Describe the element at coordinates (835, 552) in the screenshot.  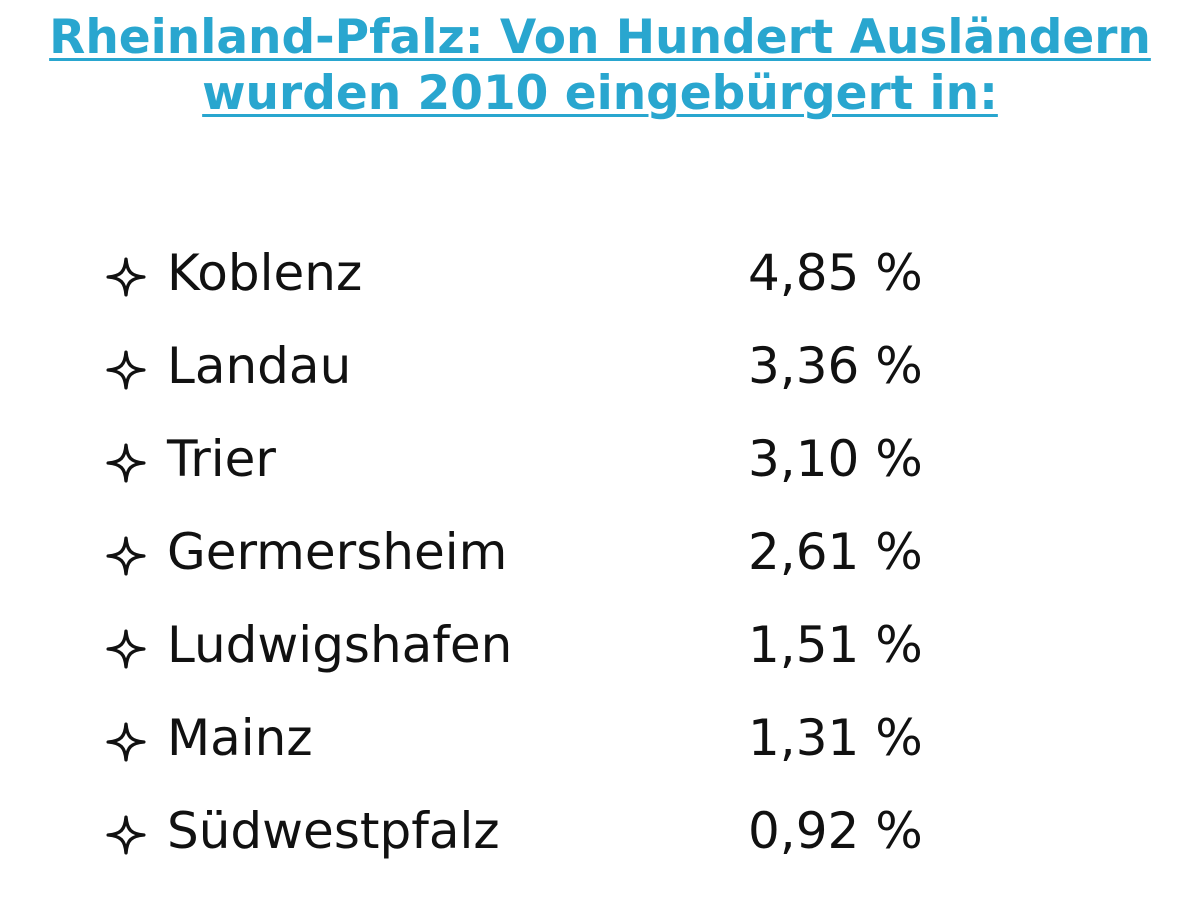
I see `region-value: 2,61 %` at that location.